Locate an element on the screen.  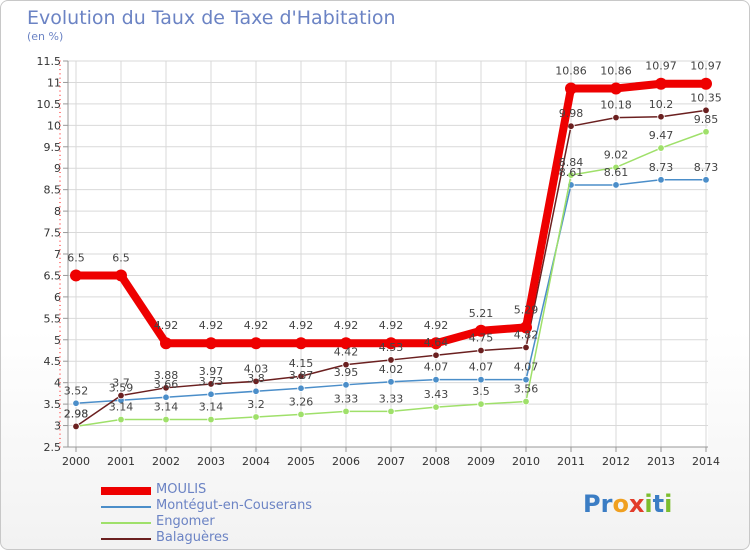
data-label: 10.35 is located at coordinates (706, 97).